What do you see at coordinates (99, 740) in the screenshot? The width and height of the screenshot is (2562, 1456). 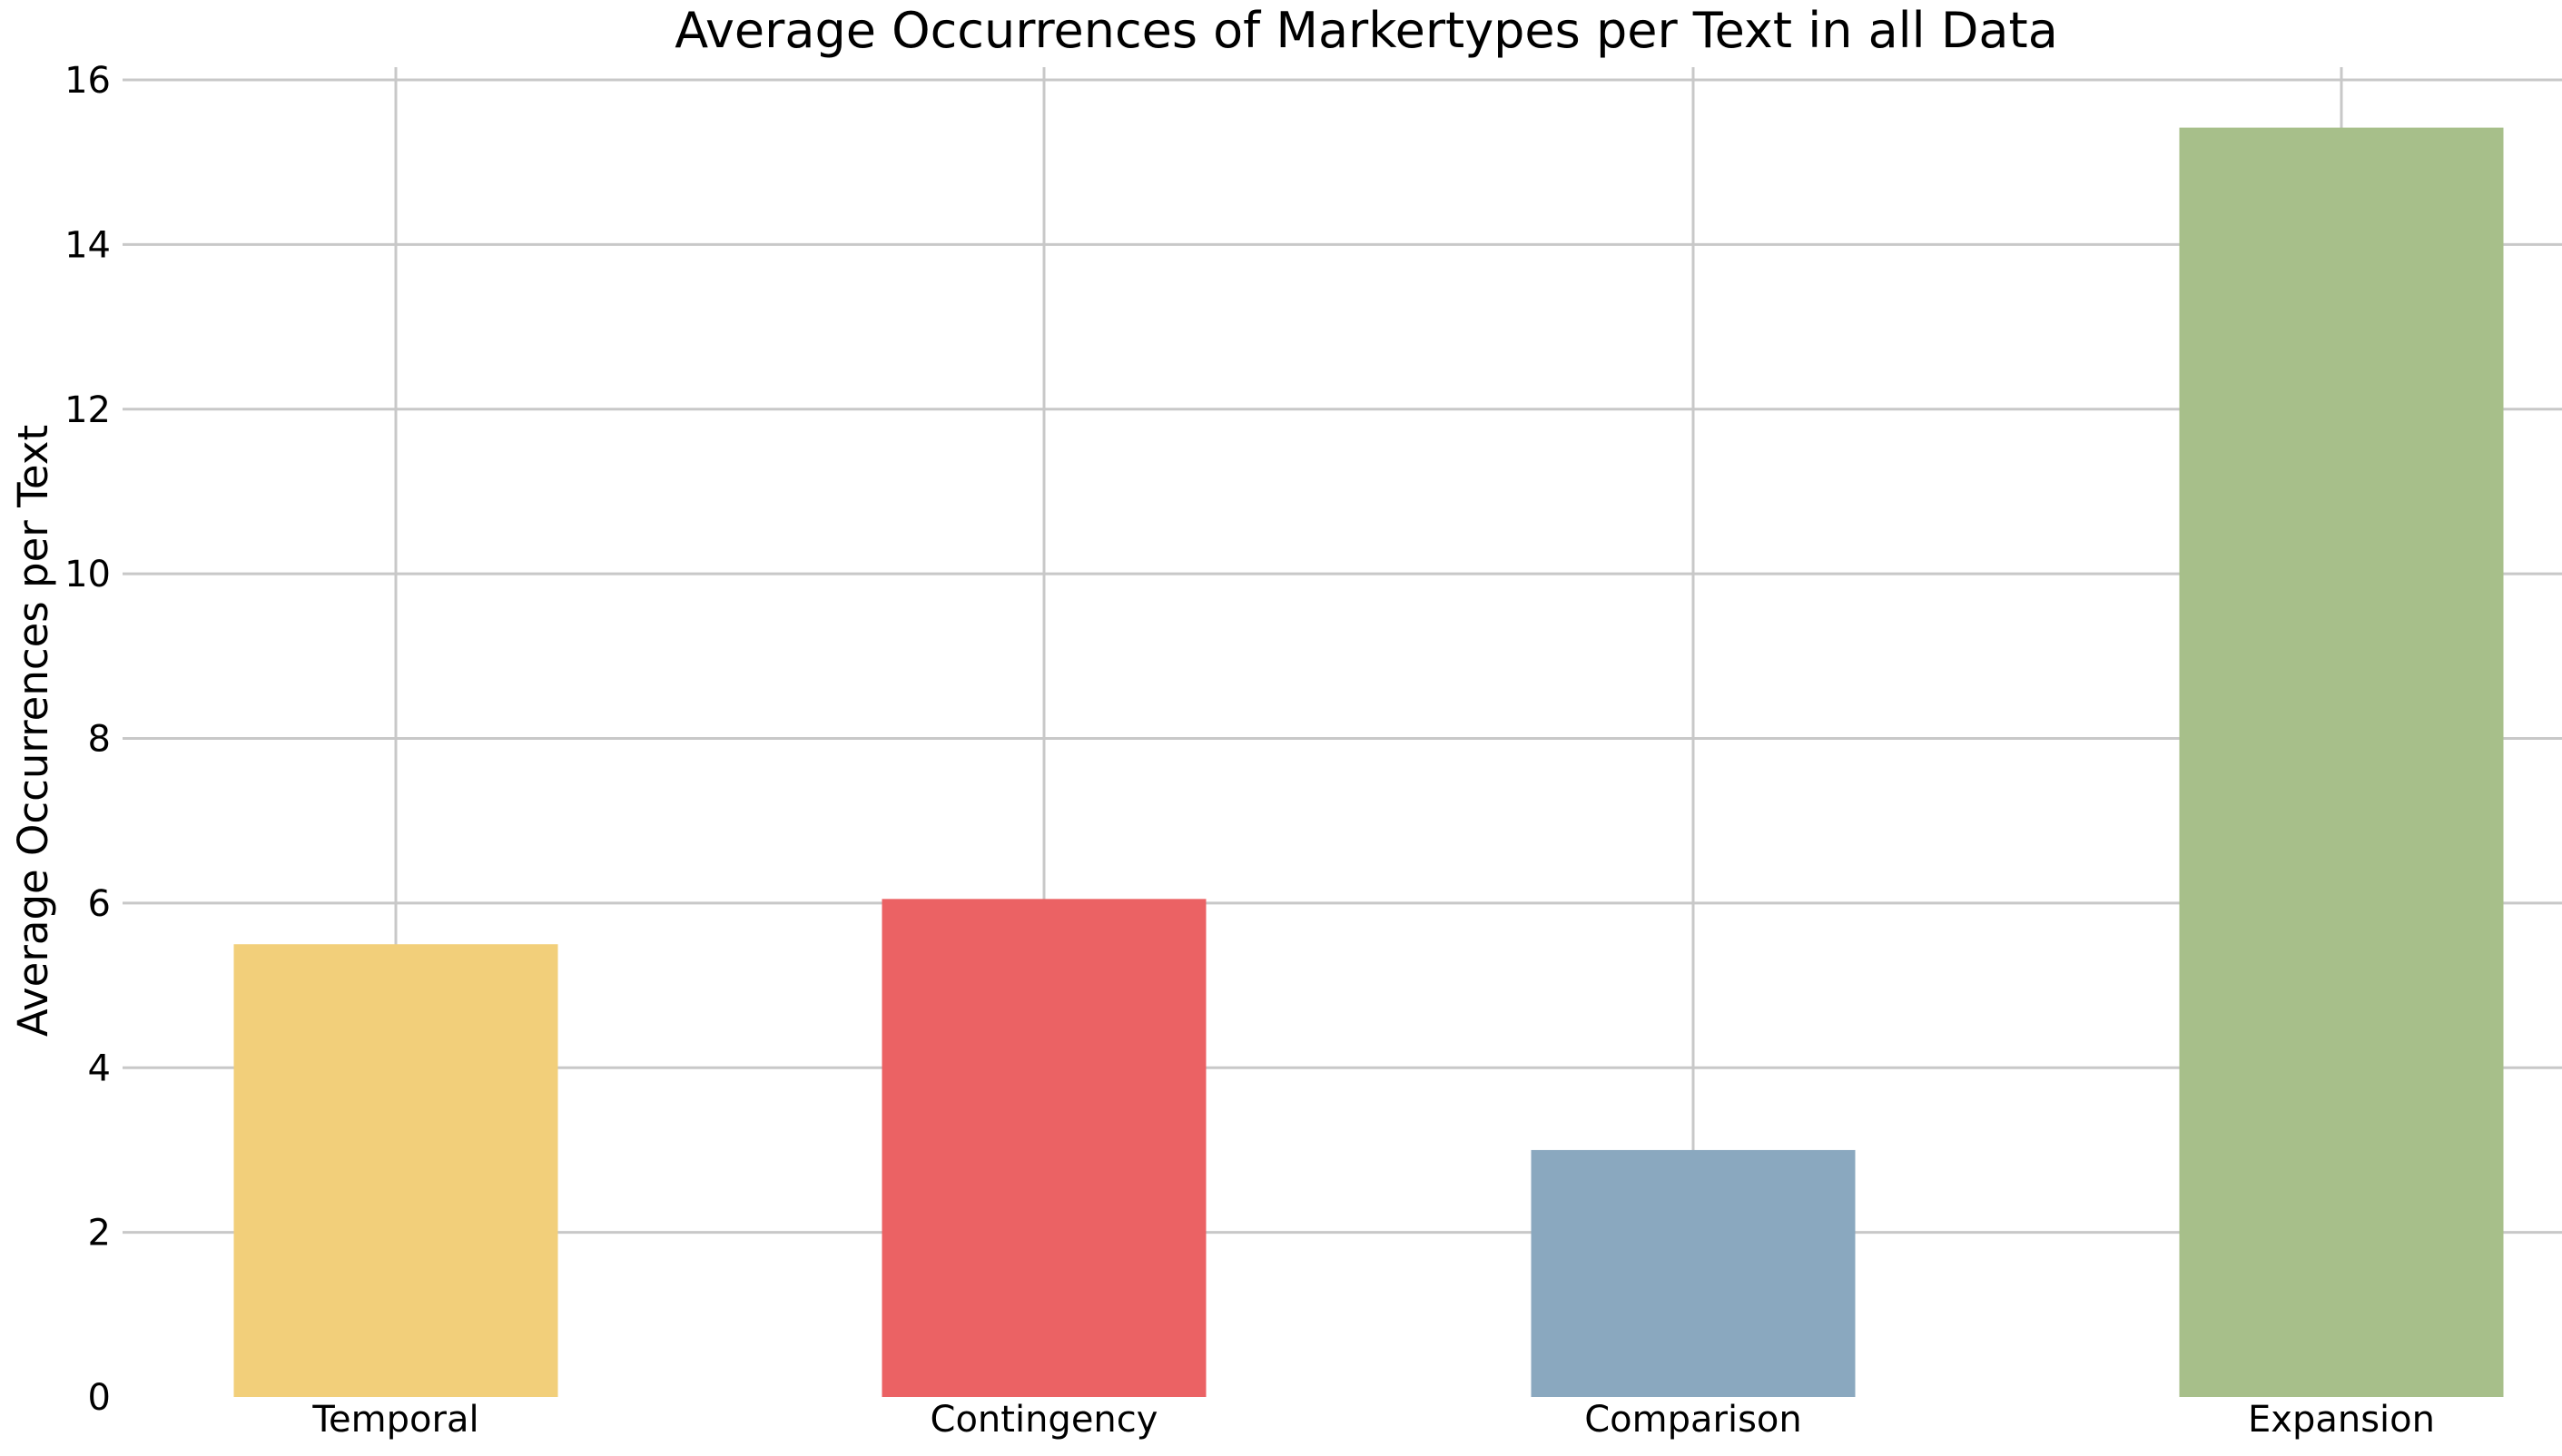 I see `y-tick-label: 8` at bounding box center [99, 740].